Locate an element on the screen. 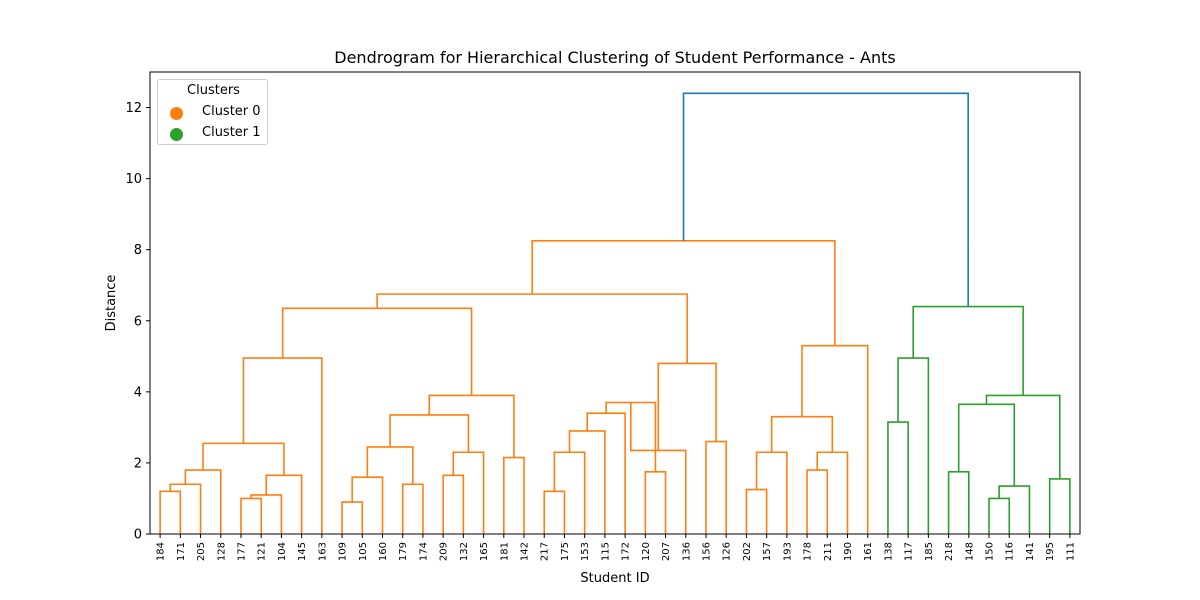  x-tick-label-student-148: 148 is located at coordinates (969, 551).